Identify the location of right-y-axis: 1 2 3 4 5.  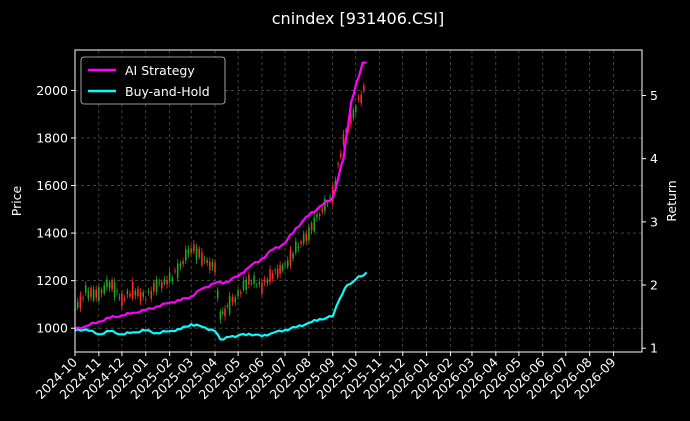
(650, 222).